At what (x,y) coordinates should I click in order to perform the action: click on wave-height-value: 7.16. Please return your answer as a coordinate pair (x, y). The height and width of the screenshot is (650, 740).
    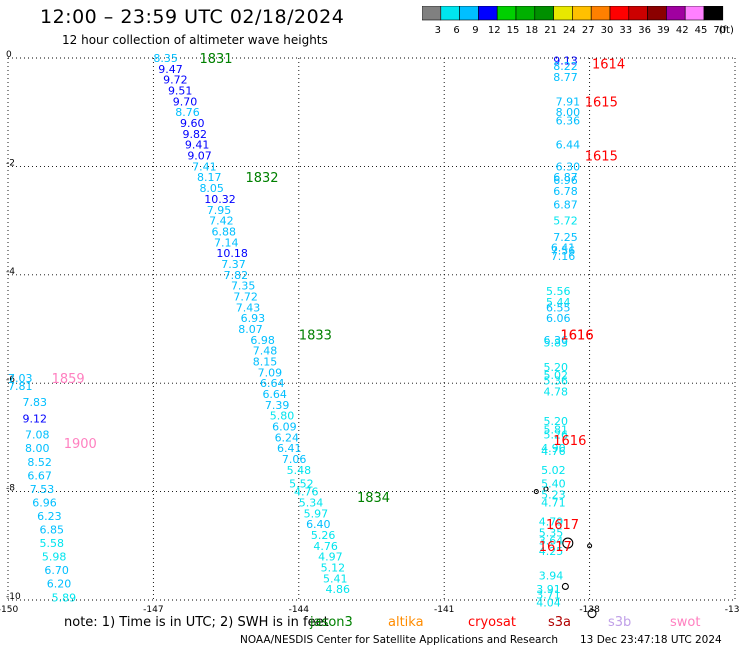
    Looking at the image, I should click on (563, 256).